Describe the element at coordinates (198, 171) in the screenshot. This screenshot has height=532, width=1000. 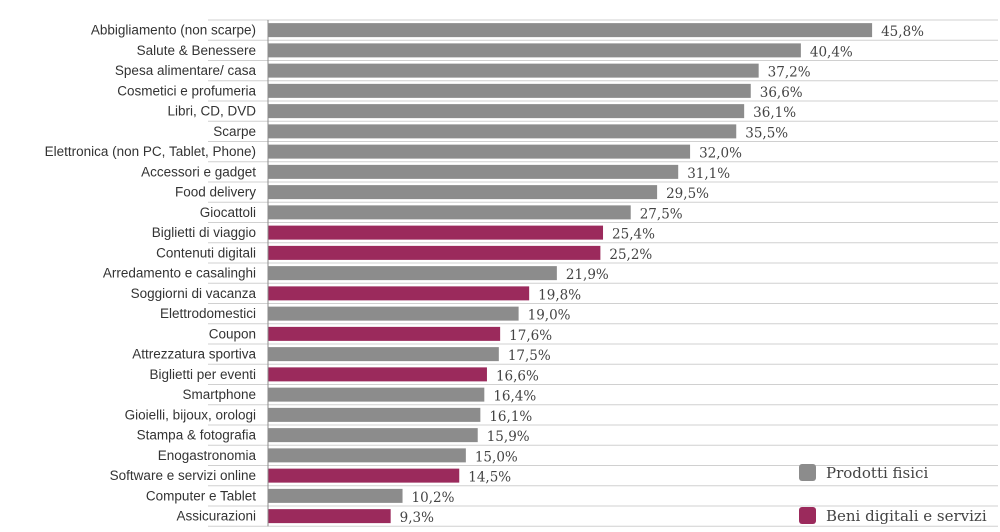
I see `category-label: Accessori e gadget` at that location.